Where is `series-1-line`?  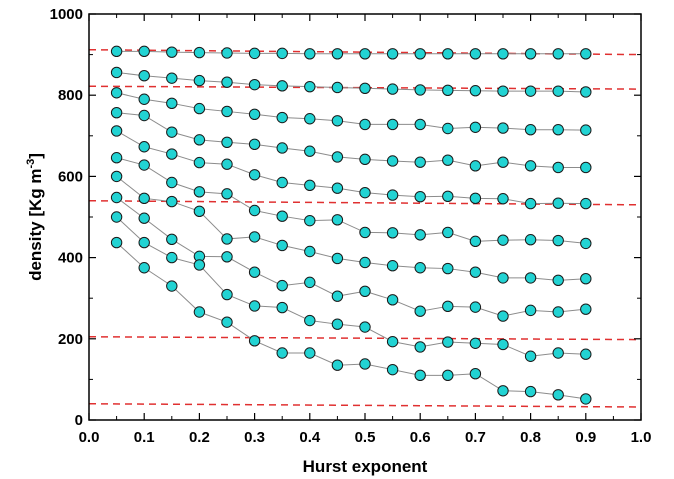 series-1-line is located at coordinates (351, 52).